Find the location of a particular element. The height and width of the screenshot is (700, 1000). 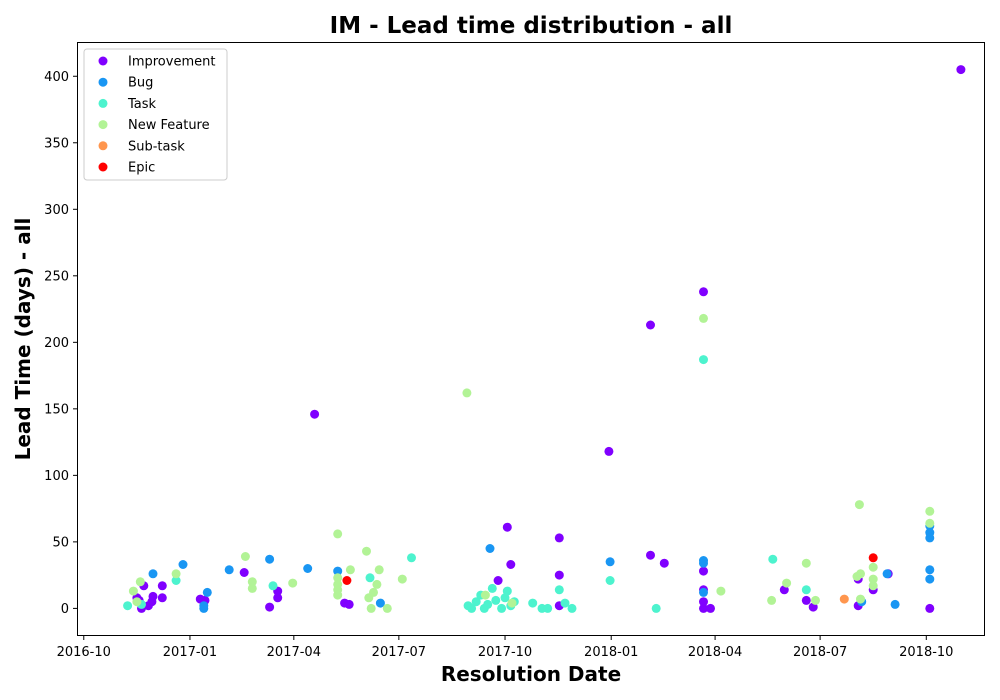

y-tick-label: 50 is located at coordinates (60, 542).